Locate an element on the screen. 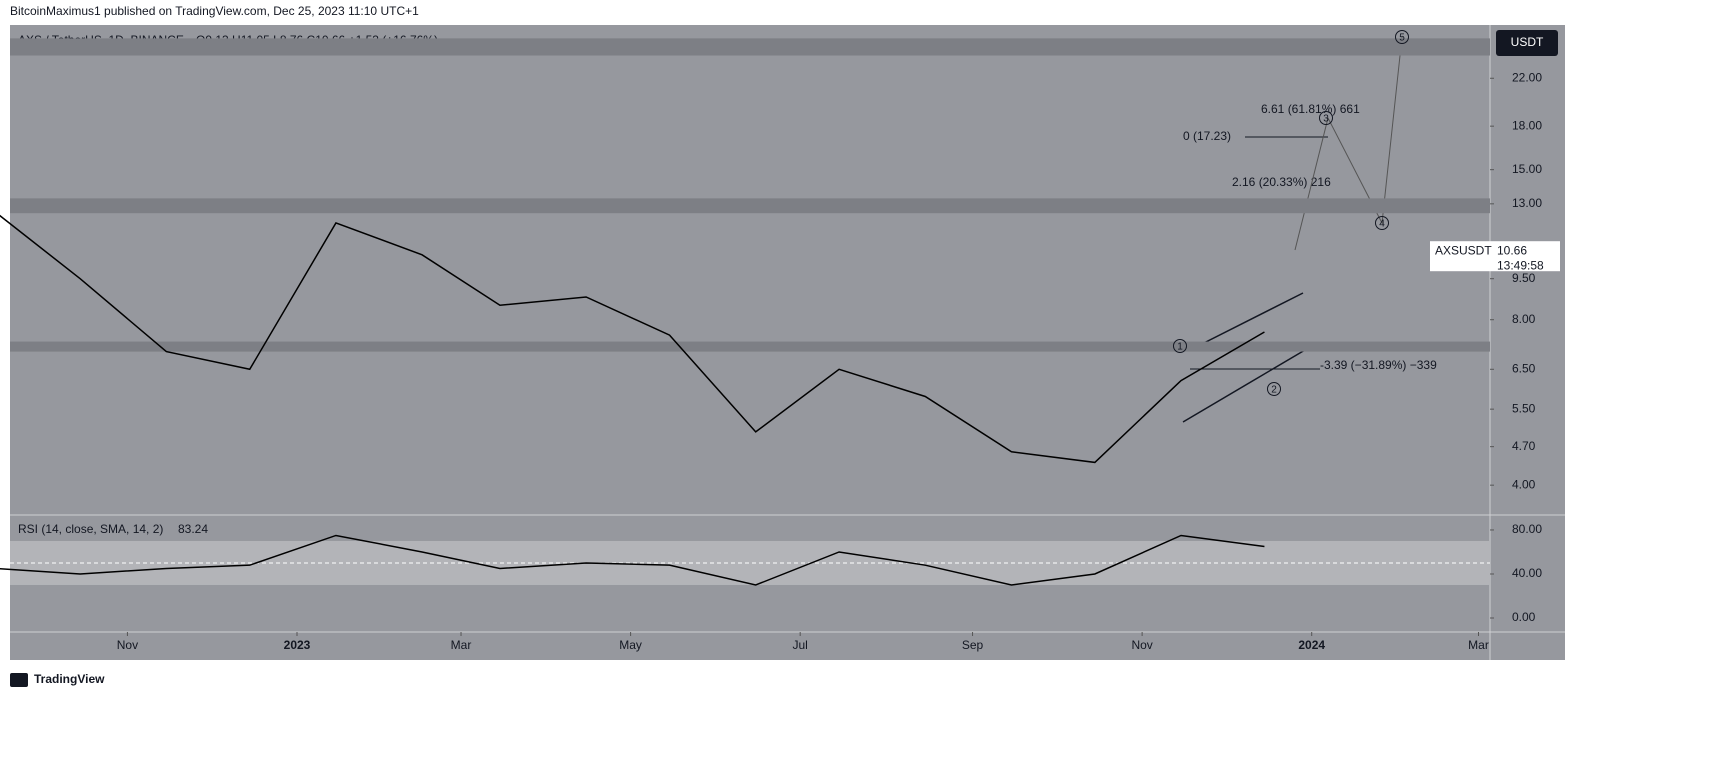  axis-background is located at coordinates (1527, 342).